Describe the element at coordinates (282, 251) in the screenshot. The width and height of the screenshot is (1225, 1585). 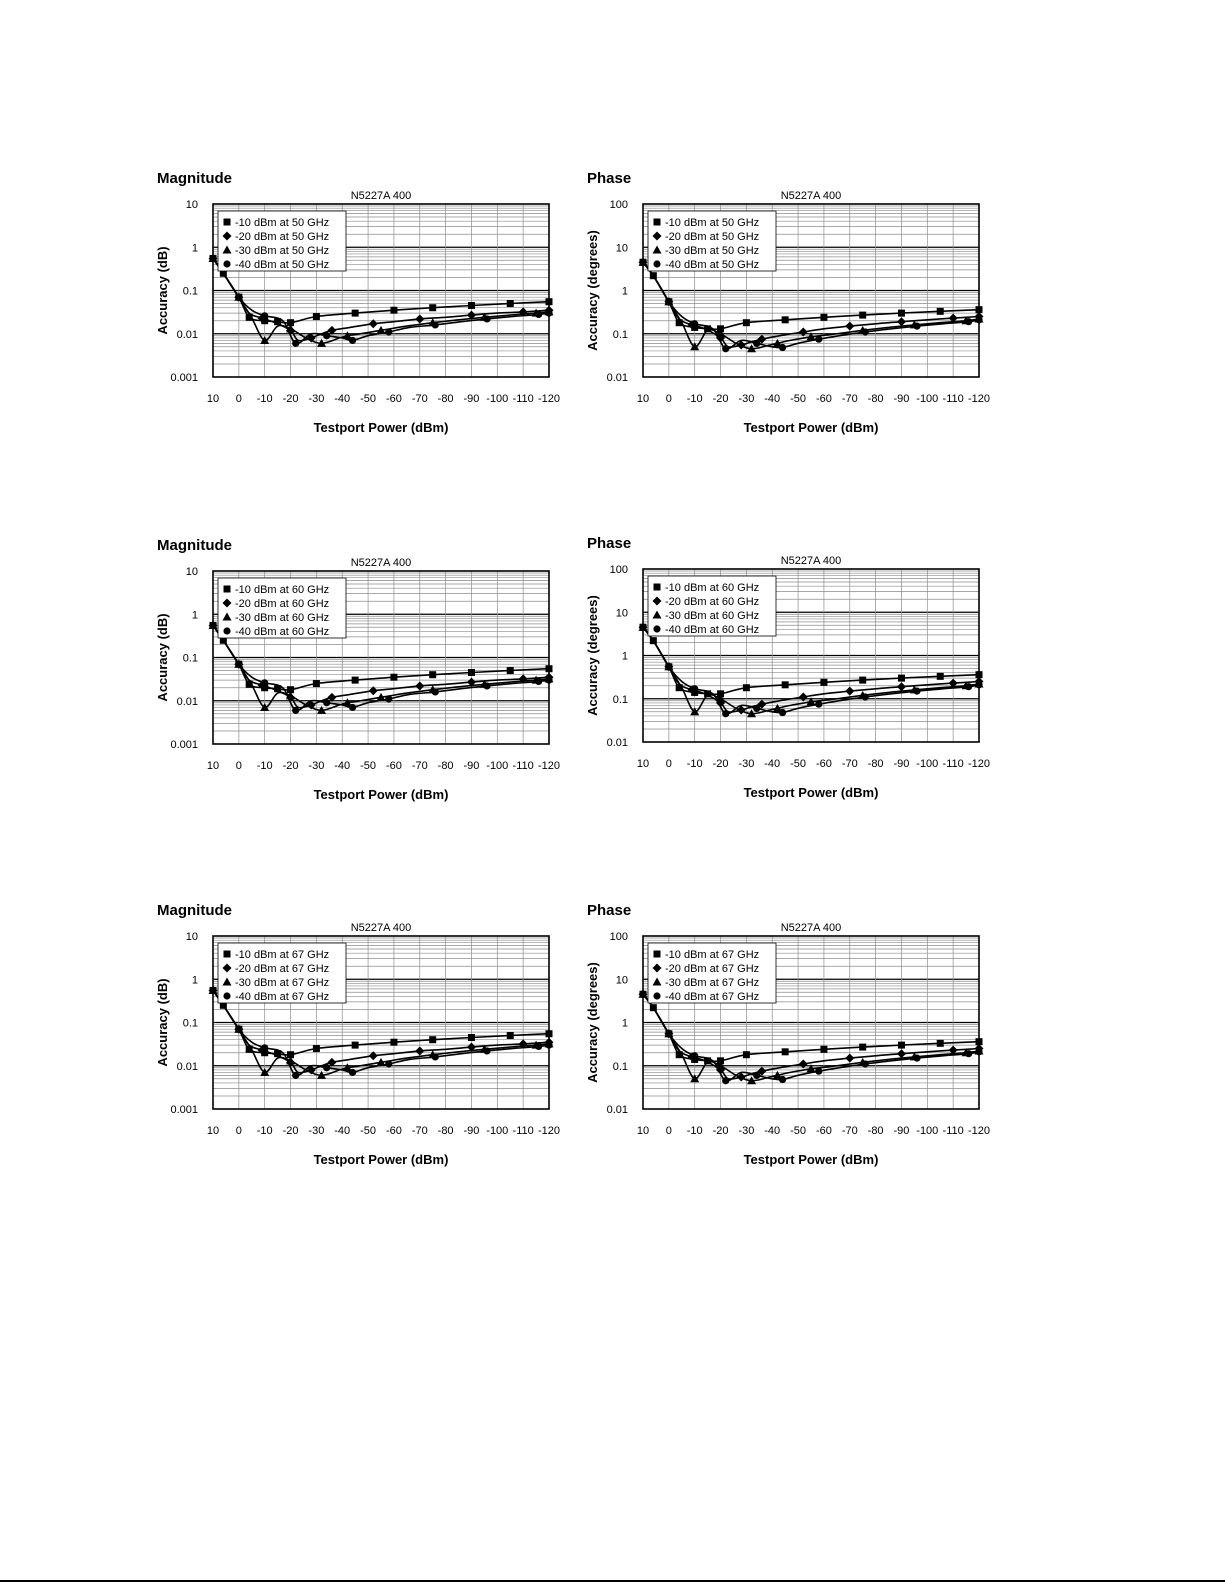
I see `legend-entry: -30 dBm at 50 GHz` at that location.